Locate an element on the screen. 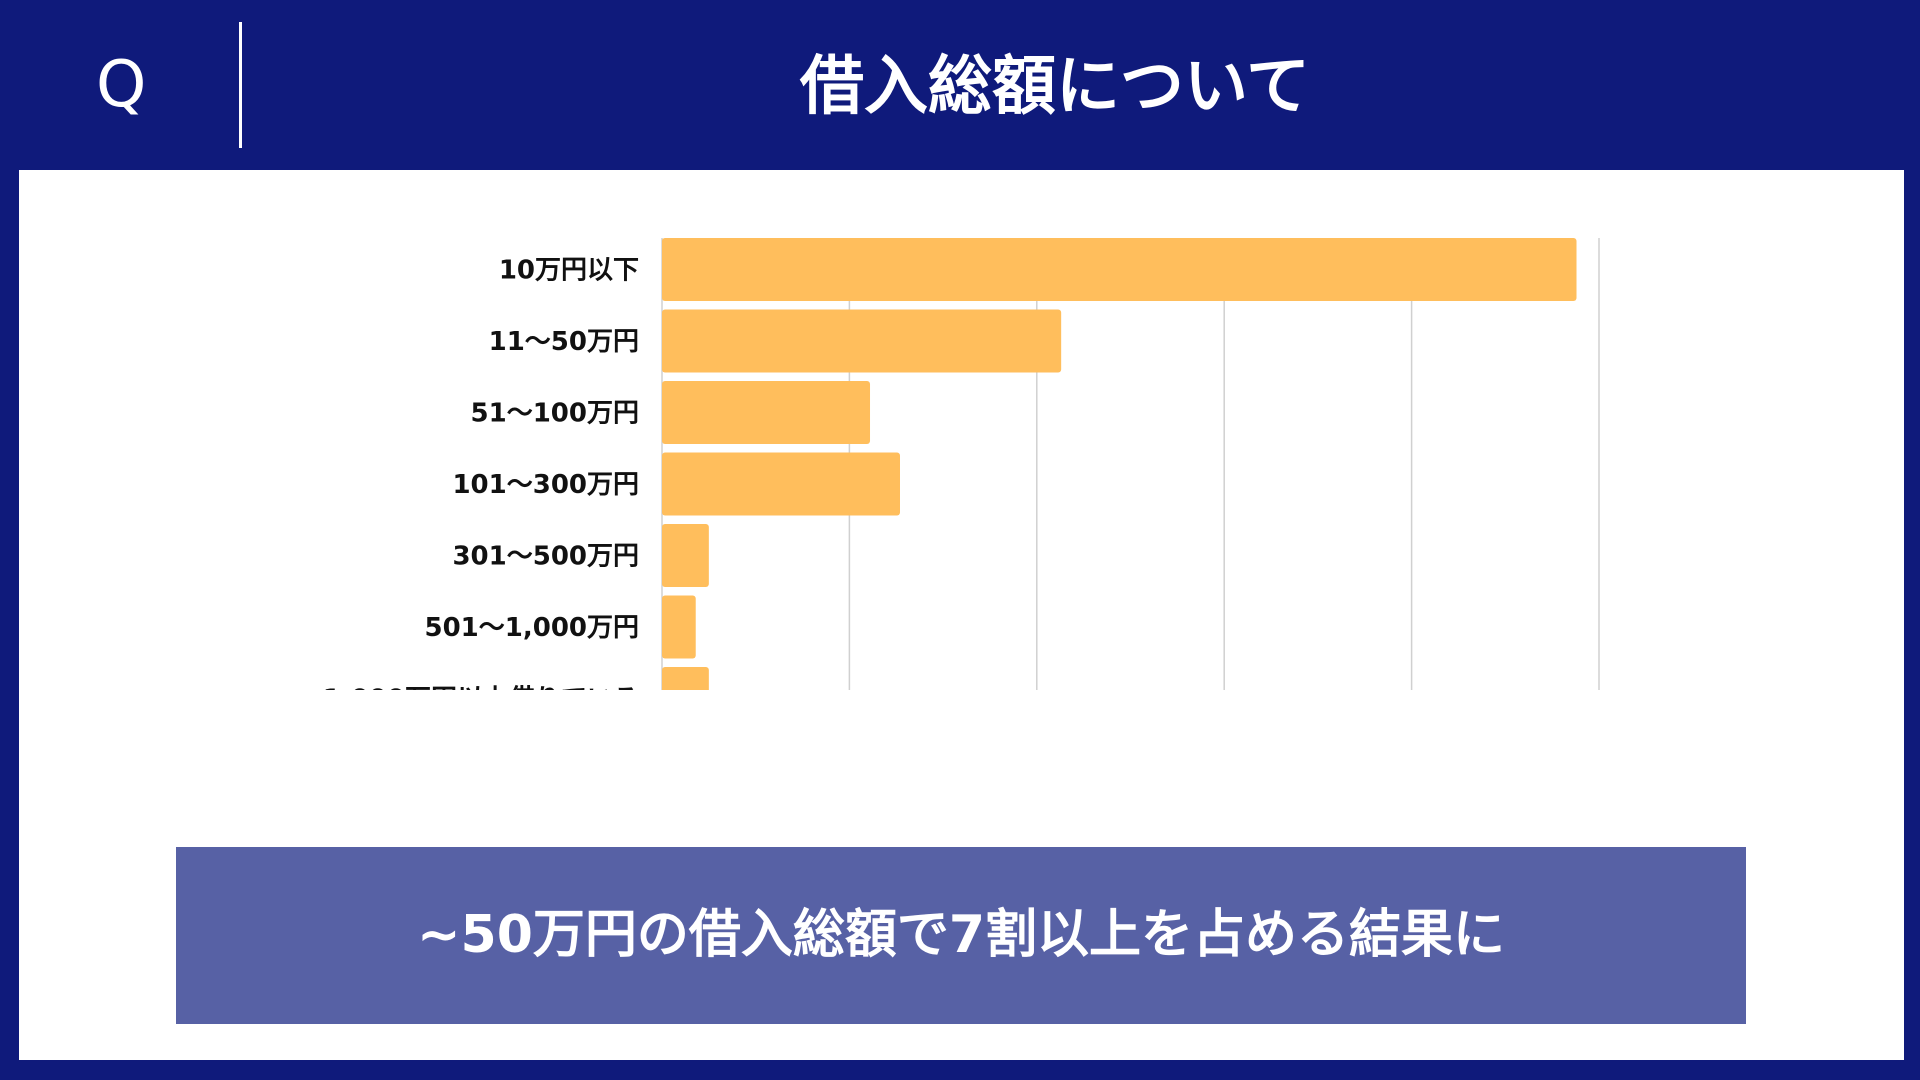 This screenshot has width=1920, height=1080. page-title: 借入総額について is located at coordinates (1055, 87).